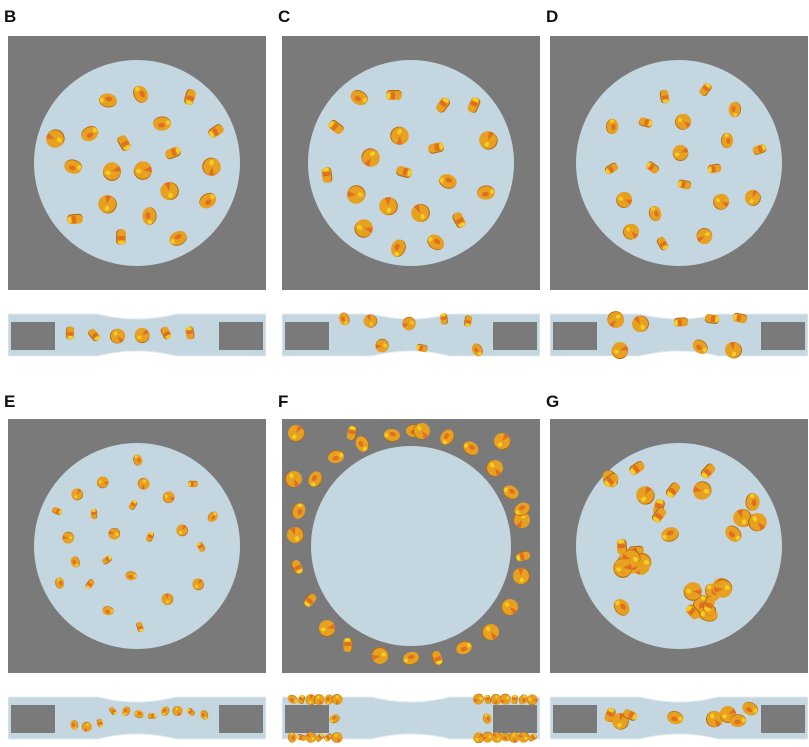  What do you see at coordinates (10, 401) in the screenshot?
I see `panel-label: E` at bounding box center [10, 401].